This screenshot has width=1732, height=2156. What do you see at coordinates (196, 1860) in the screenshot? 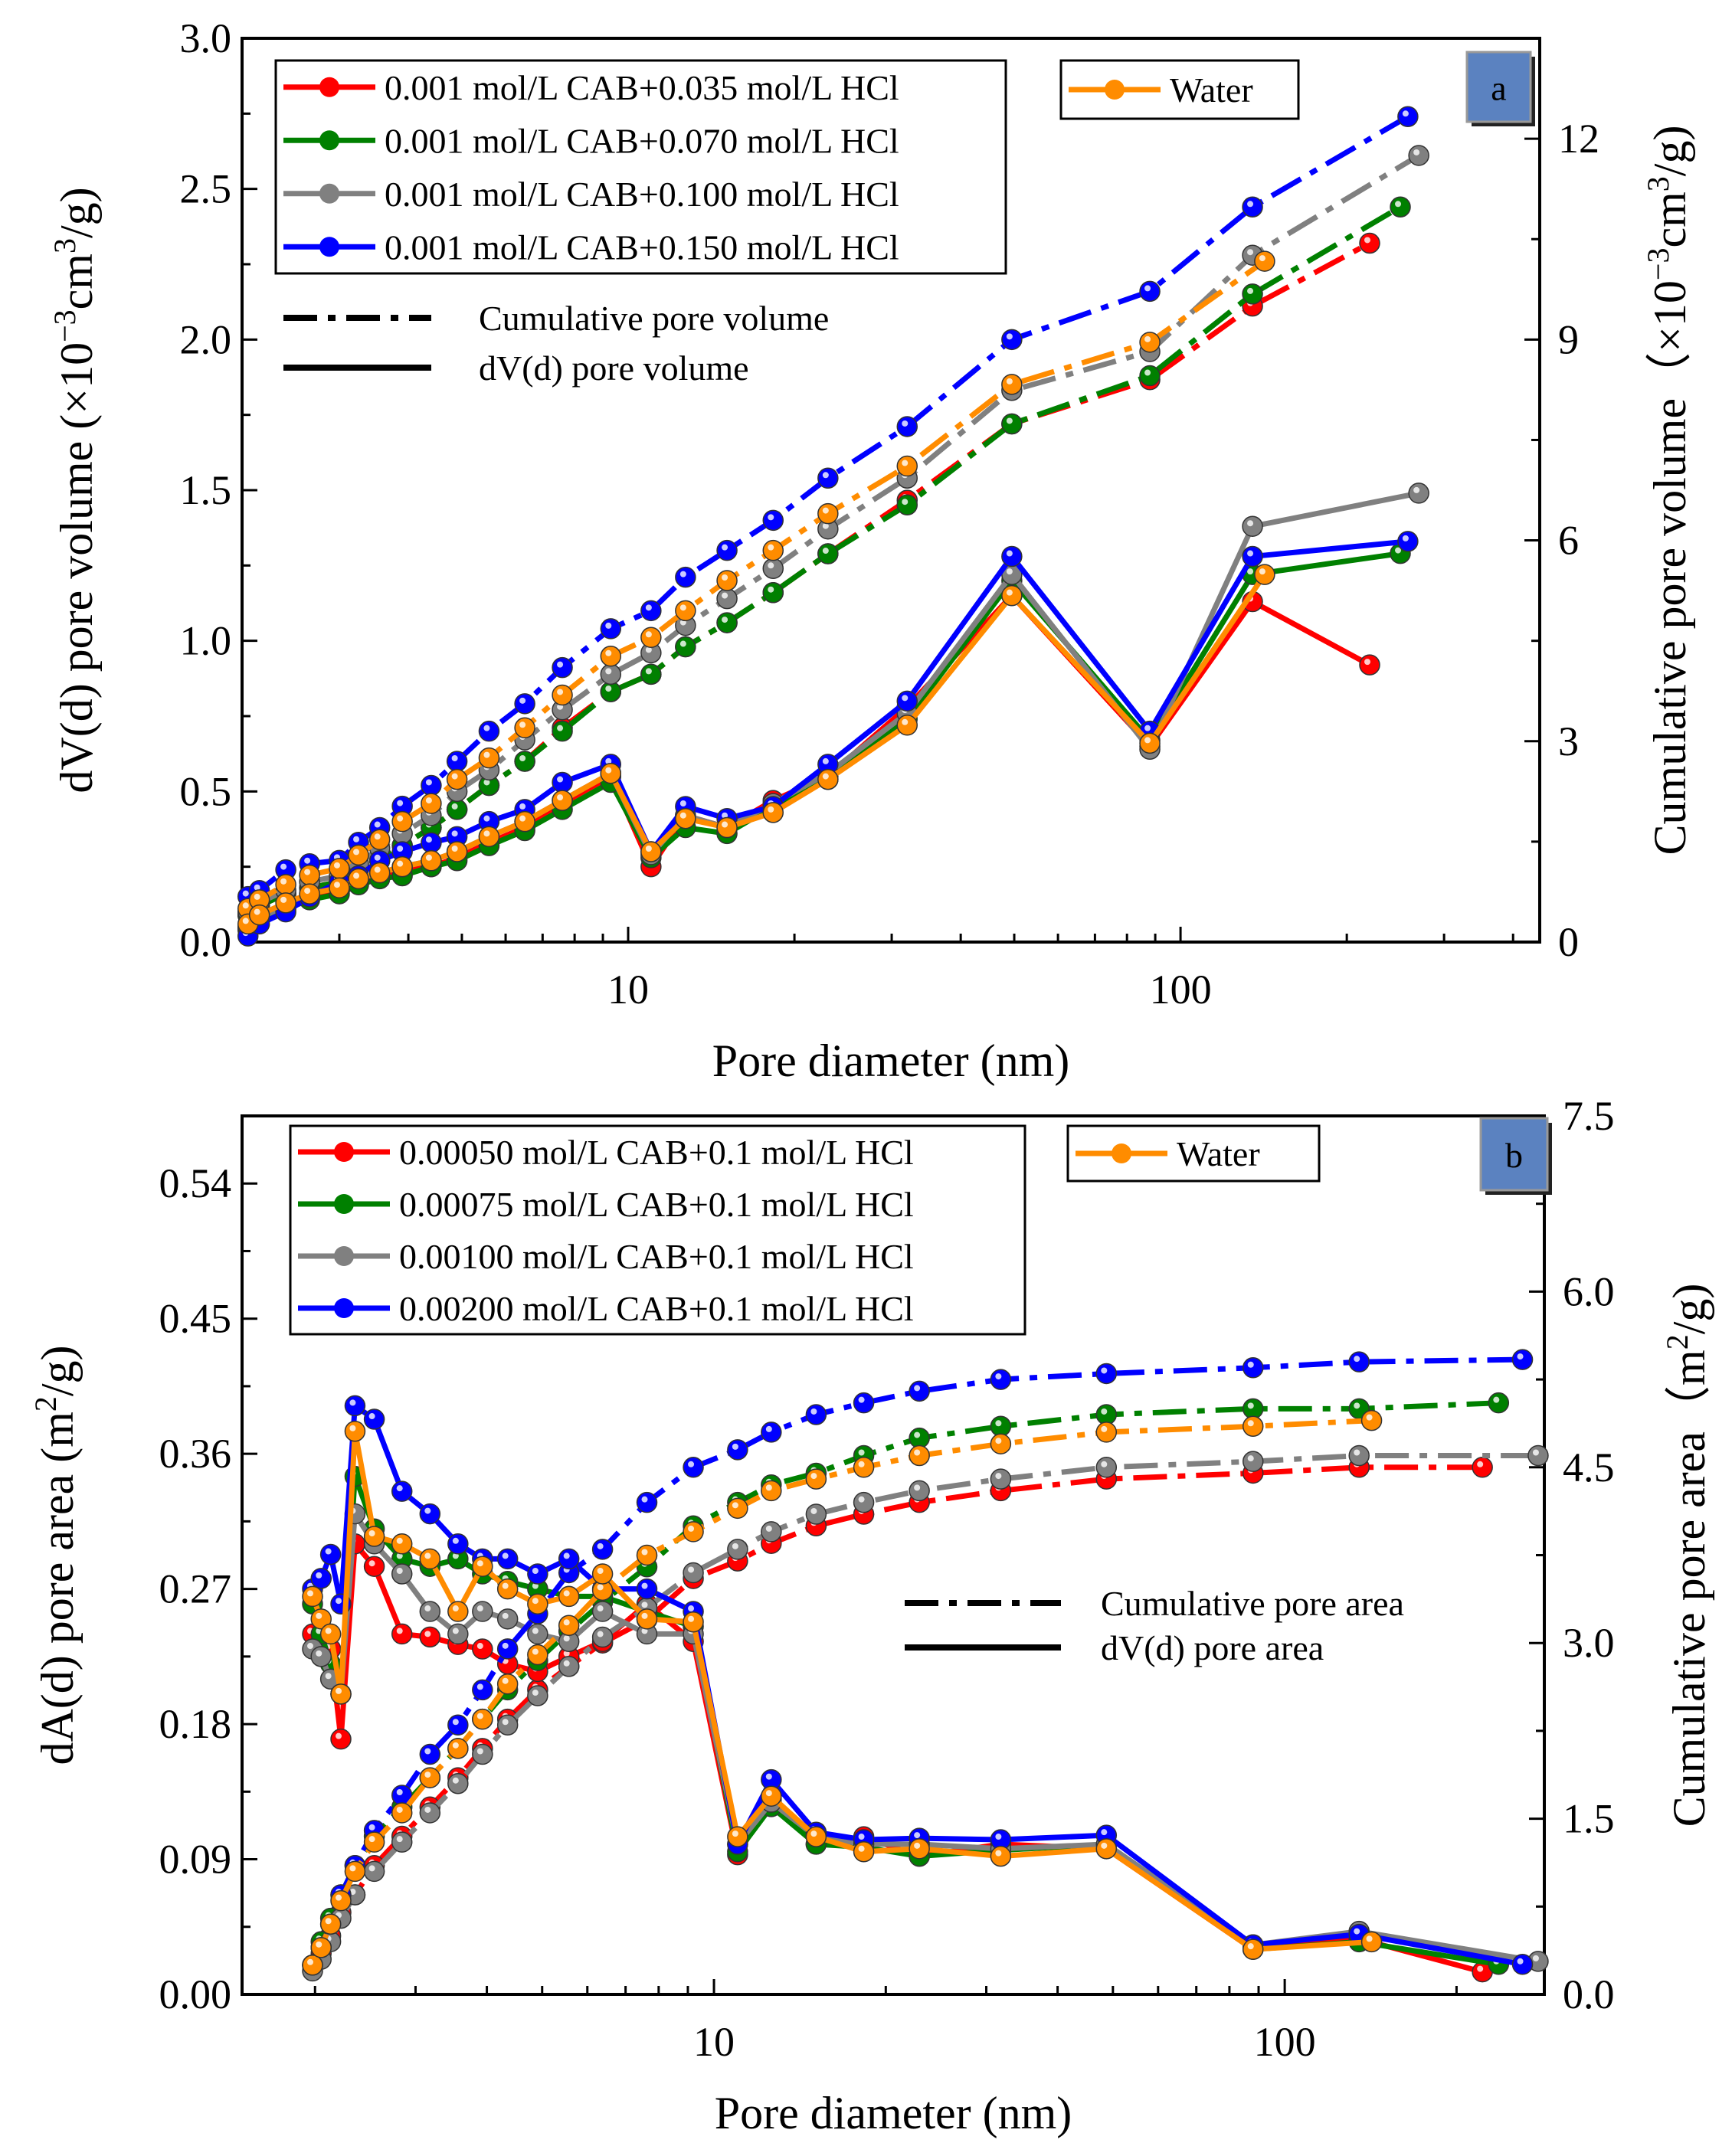
I see `y-tick-label: 0.09` at bounding box center [196, 1860].